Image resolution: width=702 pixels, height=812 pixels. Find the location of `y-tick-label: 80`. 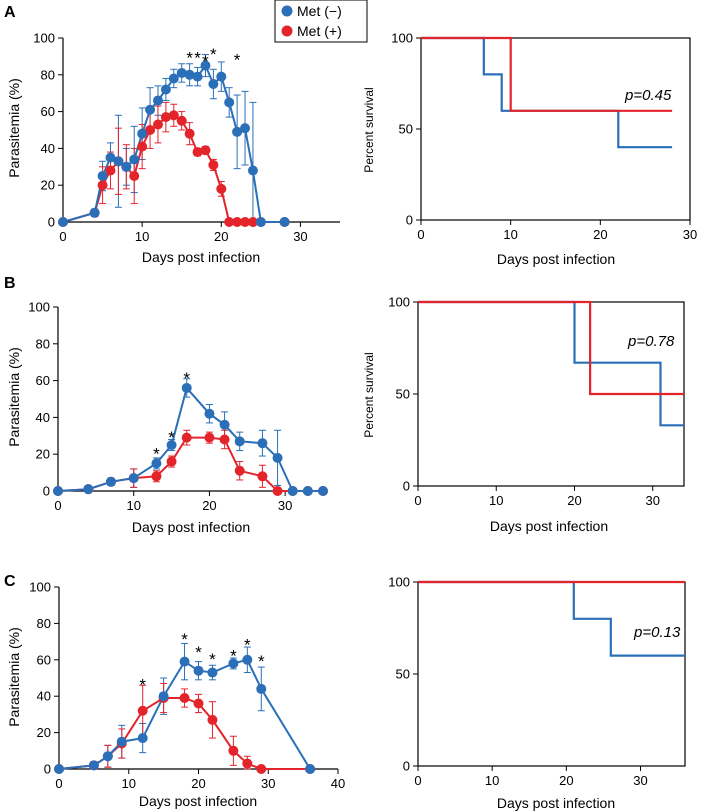

y-tick-label: 80 is located at coordinates (43, 343).